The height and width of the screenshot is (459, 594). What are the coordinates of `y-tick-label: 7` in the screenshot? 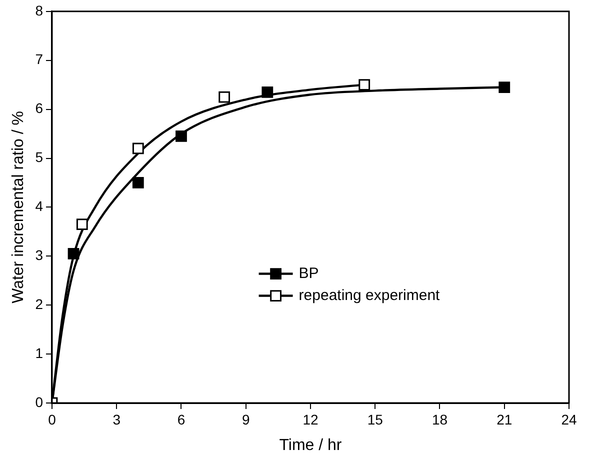 It's located at (39, 59).